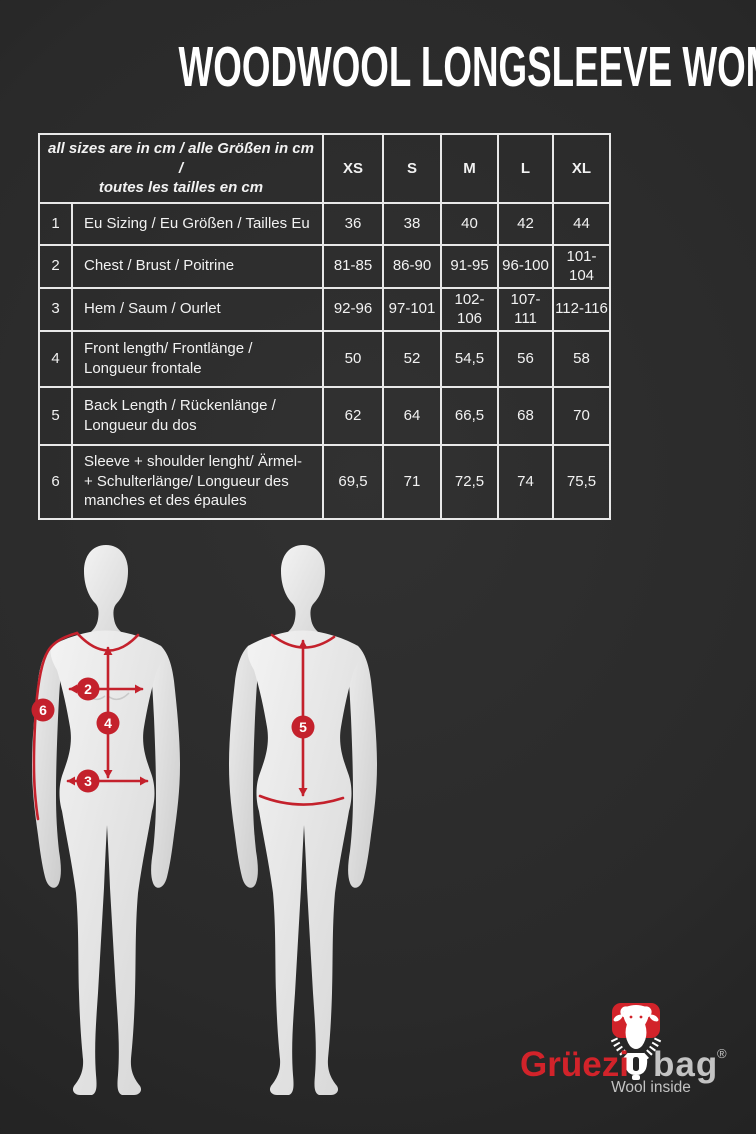 The image size is (756, 1134). What do you see at coordinates (631, 1017) in the screenshot?
I see `ram-eye-left` at bounding box center [631, 1017].